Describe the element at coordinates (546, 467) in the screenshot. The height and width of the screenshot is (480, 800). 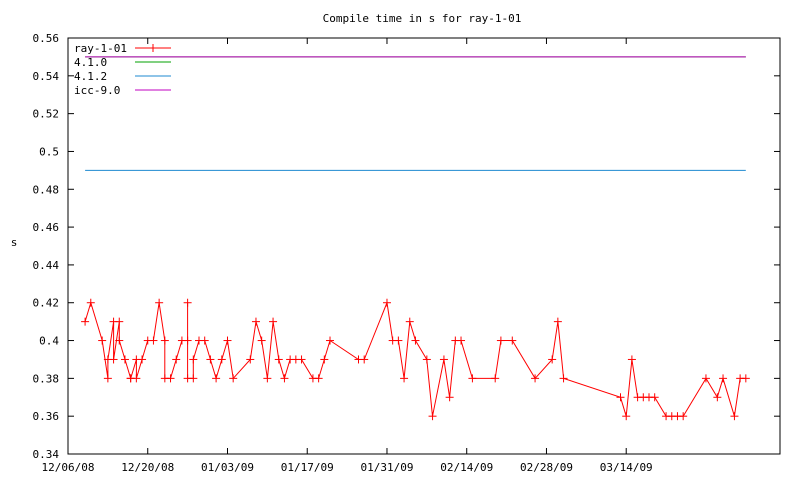
I see `x-tick-label: 02/28/09` at that location.